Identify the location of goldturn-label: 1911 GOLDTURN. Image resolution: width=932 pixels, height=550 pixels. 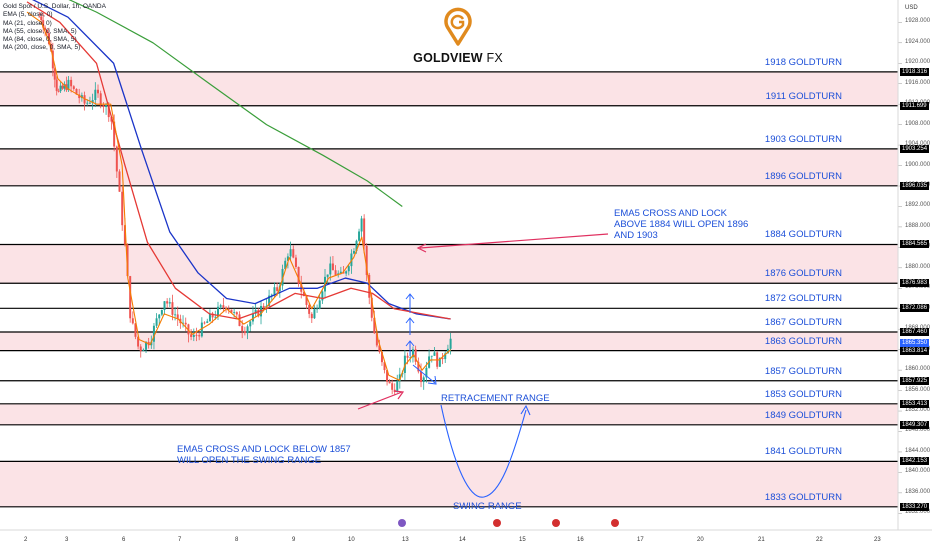
(803, 96).